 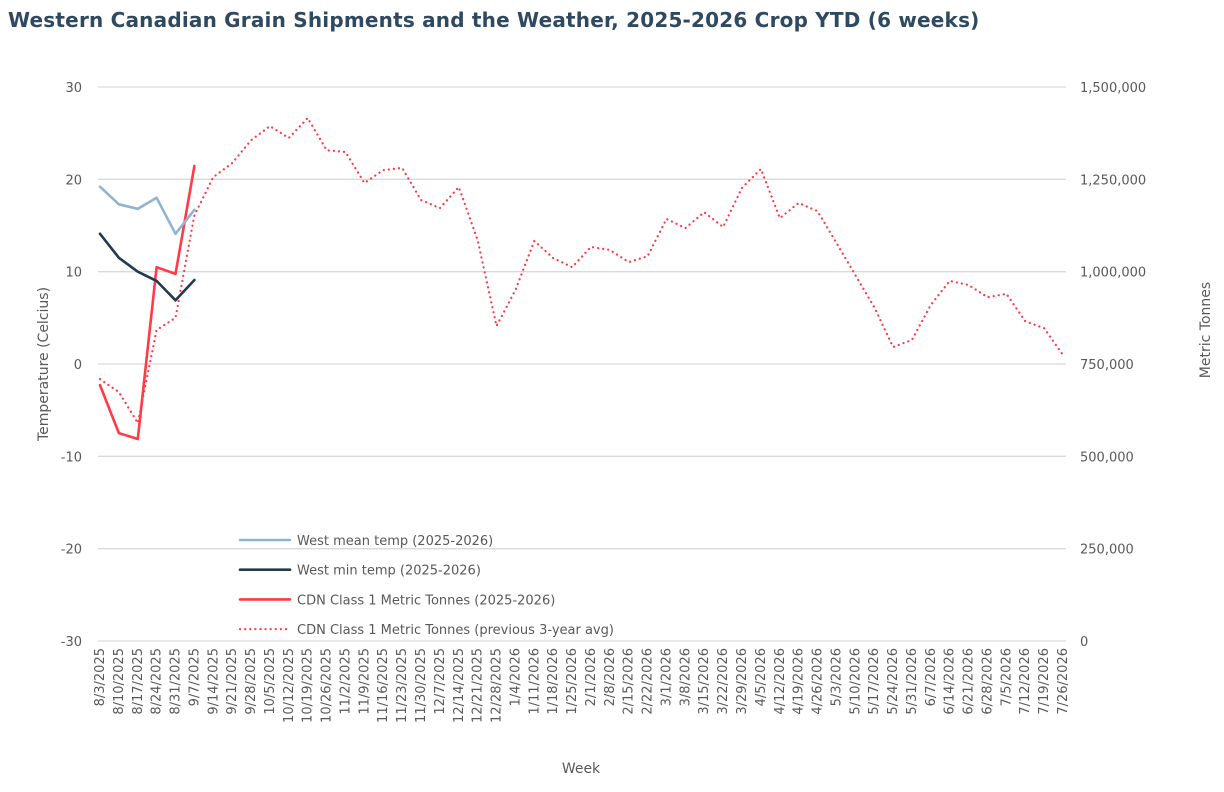 I want to click on x-tick-label: 11/9/2025, so click(x=364, y=681).